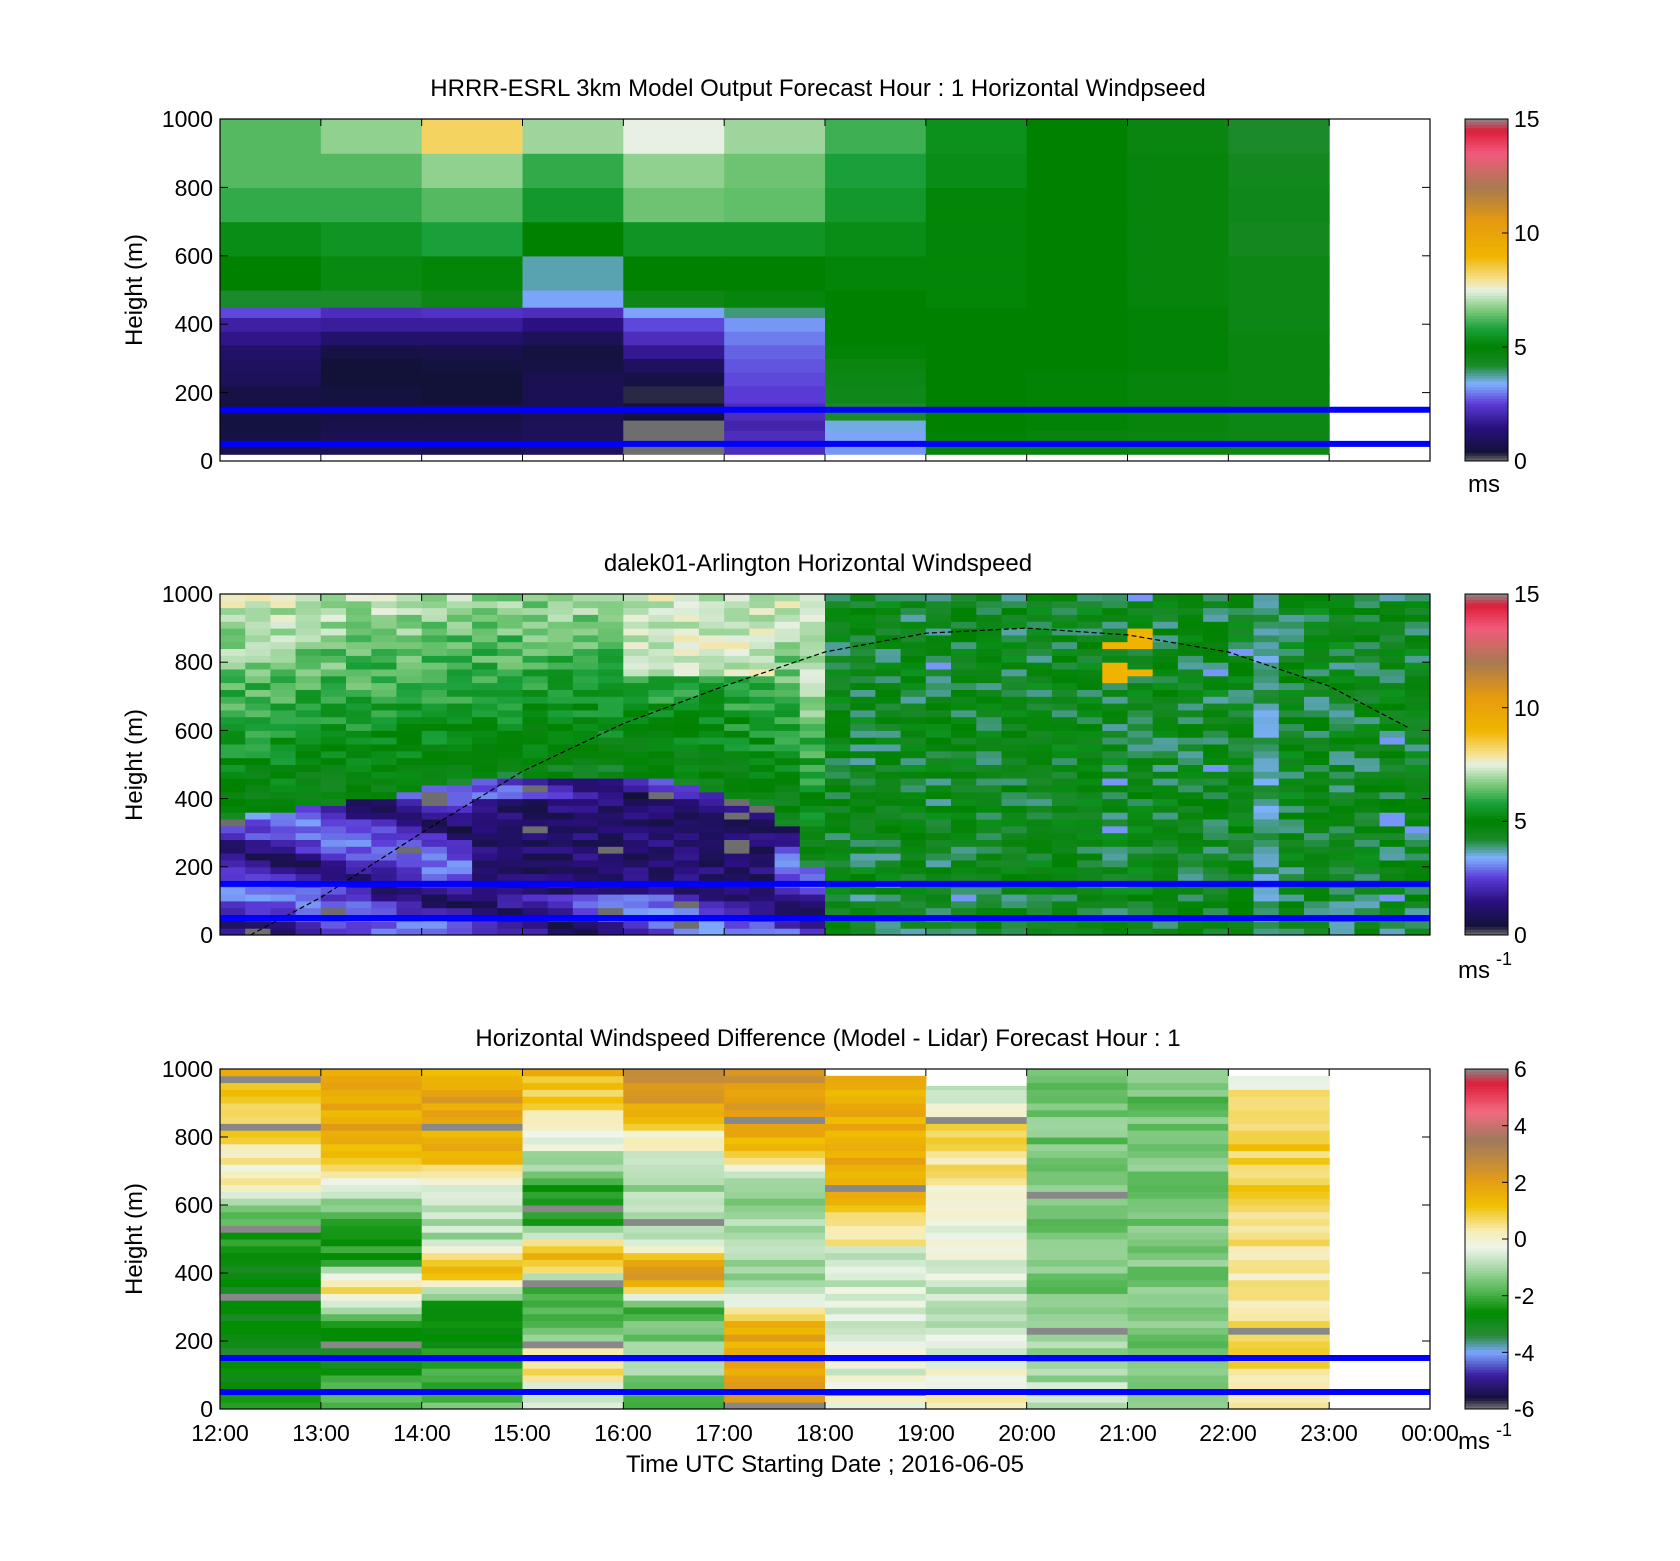 The width and height of the screenshot is (1680, 1561). What do you see at coordinates (1484, 484) in the screenshot?
I see `model-cbar-unit: ms` at bounding box center [1484, 484].